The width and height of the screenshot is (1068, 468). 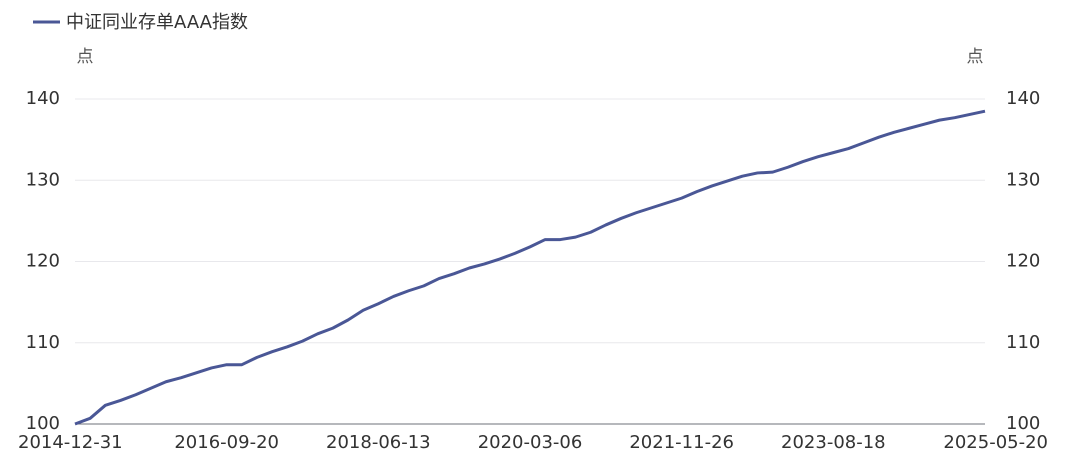 I want to click on y2-tick-label: 120, so click(x=1023, y=261).